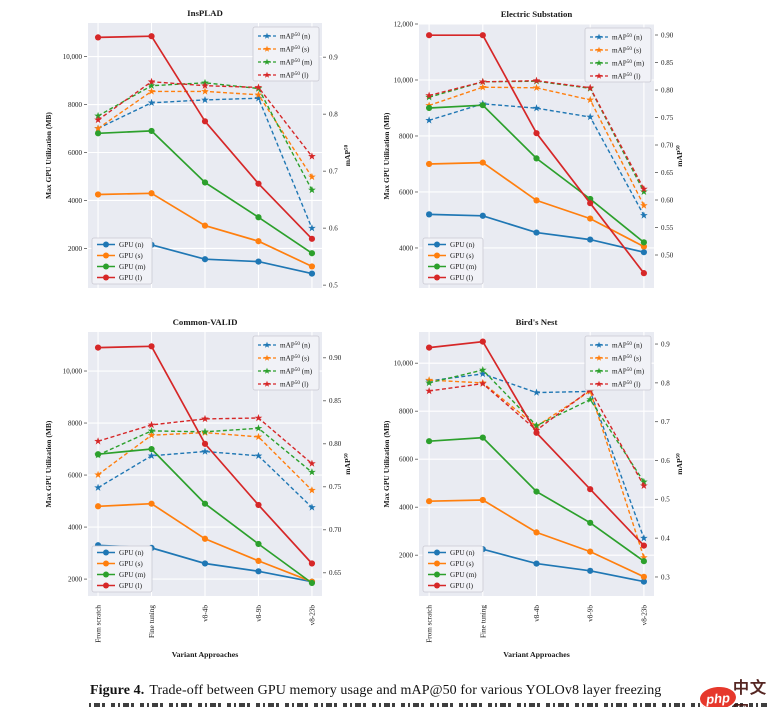 The width and height of the screenshot is (773, 707). Describe the element at coordinates (667, 228) in the screenshot. I see `svg-text: 0.55` at that location.